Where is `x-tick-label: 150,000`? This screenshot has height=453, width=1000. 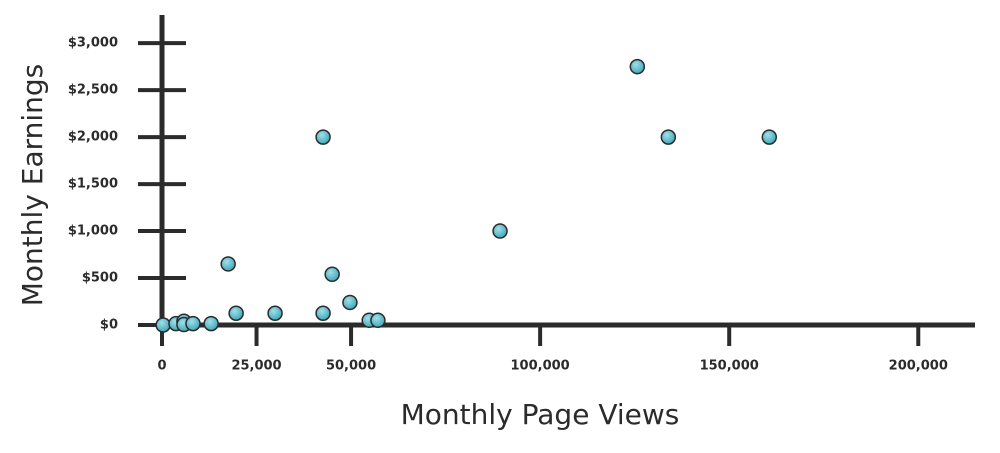 x-tick-label: 150,000 is located at coordinates (729, 366).